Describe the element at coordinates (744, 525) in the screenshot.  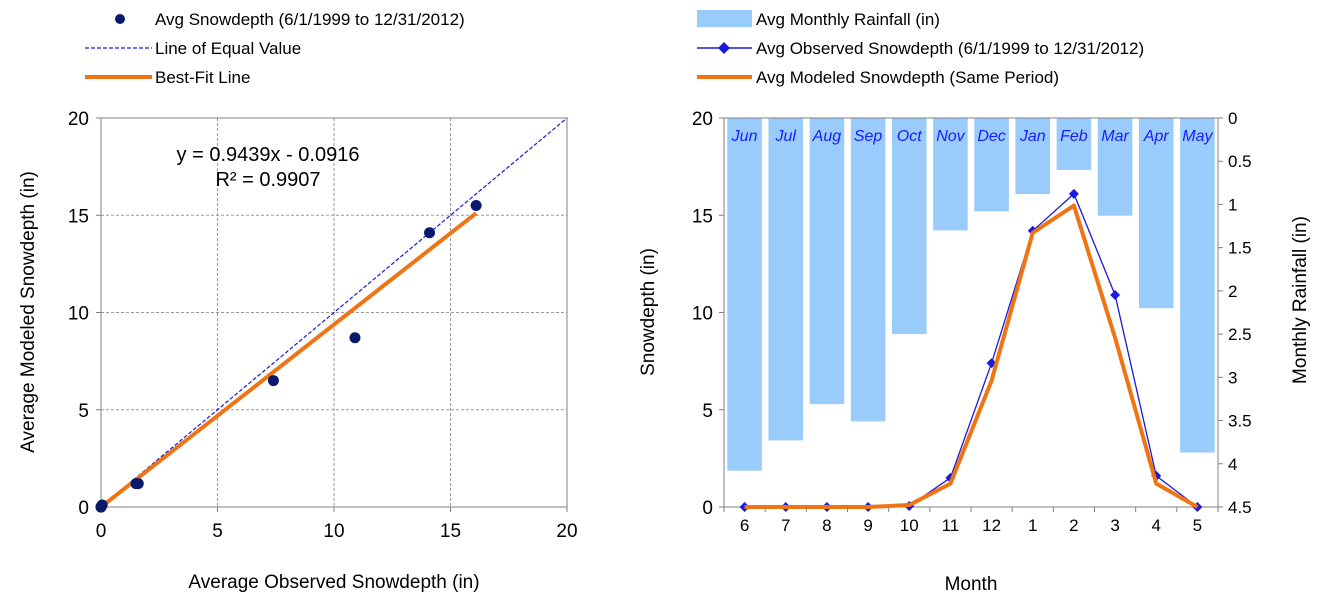
I see `monthly-x-tick-label: 6` at that location.